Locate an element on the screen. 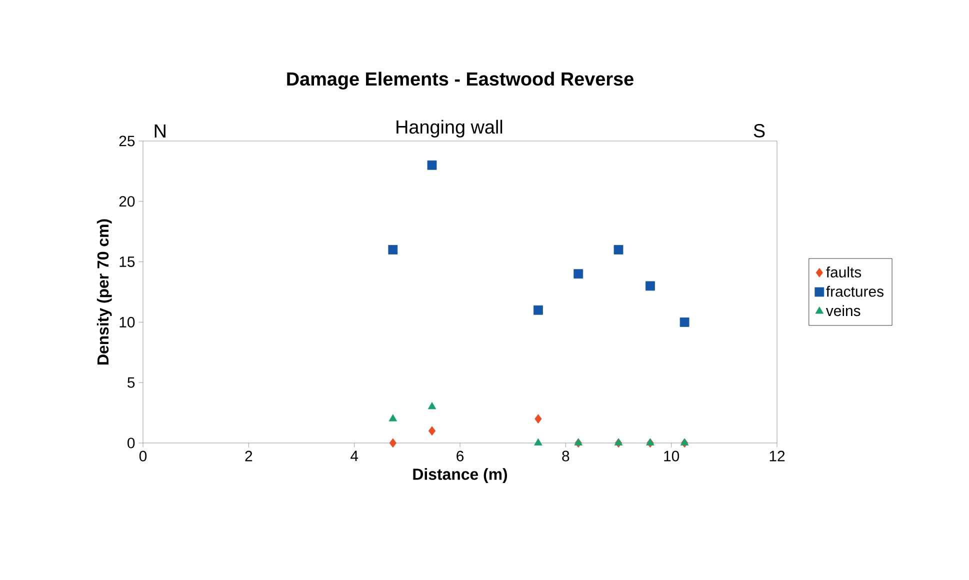 The image size is (969, 580). y-tick-label: 15 is located at coordinates (127, 261).